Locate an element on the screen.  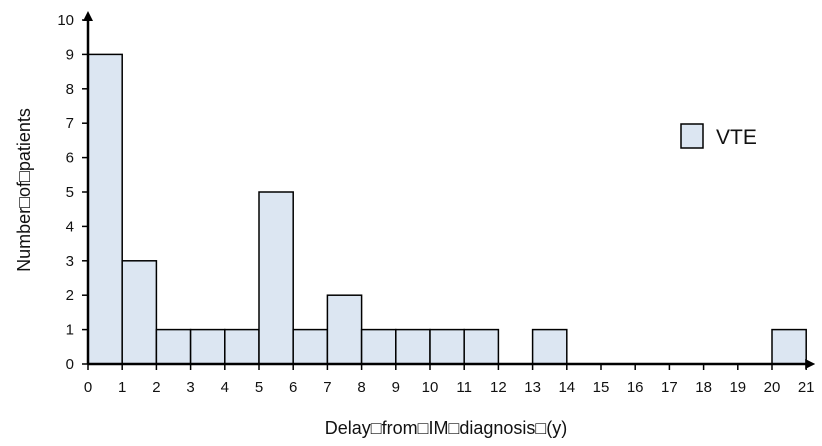
x-tick-label: 1 is located at coordinates (122, 387).